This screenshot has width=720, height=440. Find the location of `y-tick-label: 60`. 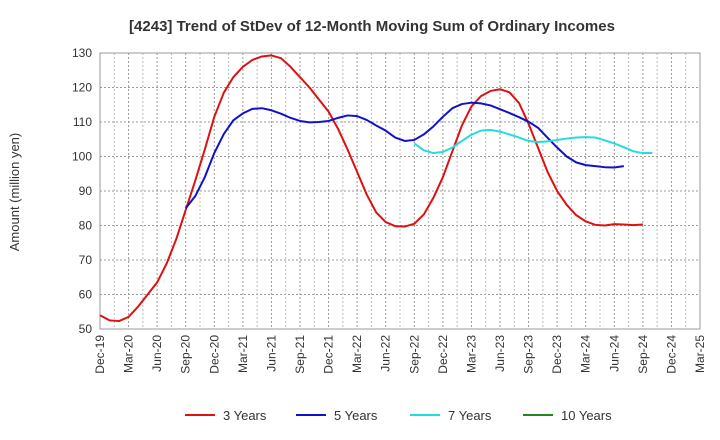

y-tick-label: 60 is located at coordinates (86, 295).